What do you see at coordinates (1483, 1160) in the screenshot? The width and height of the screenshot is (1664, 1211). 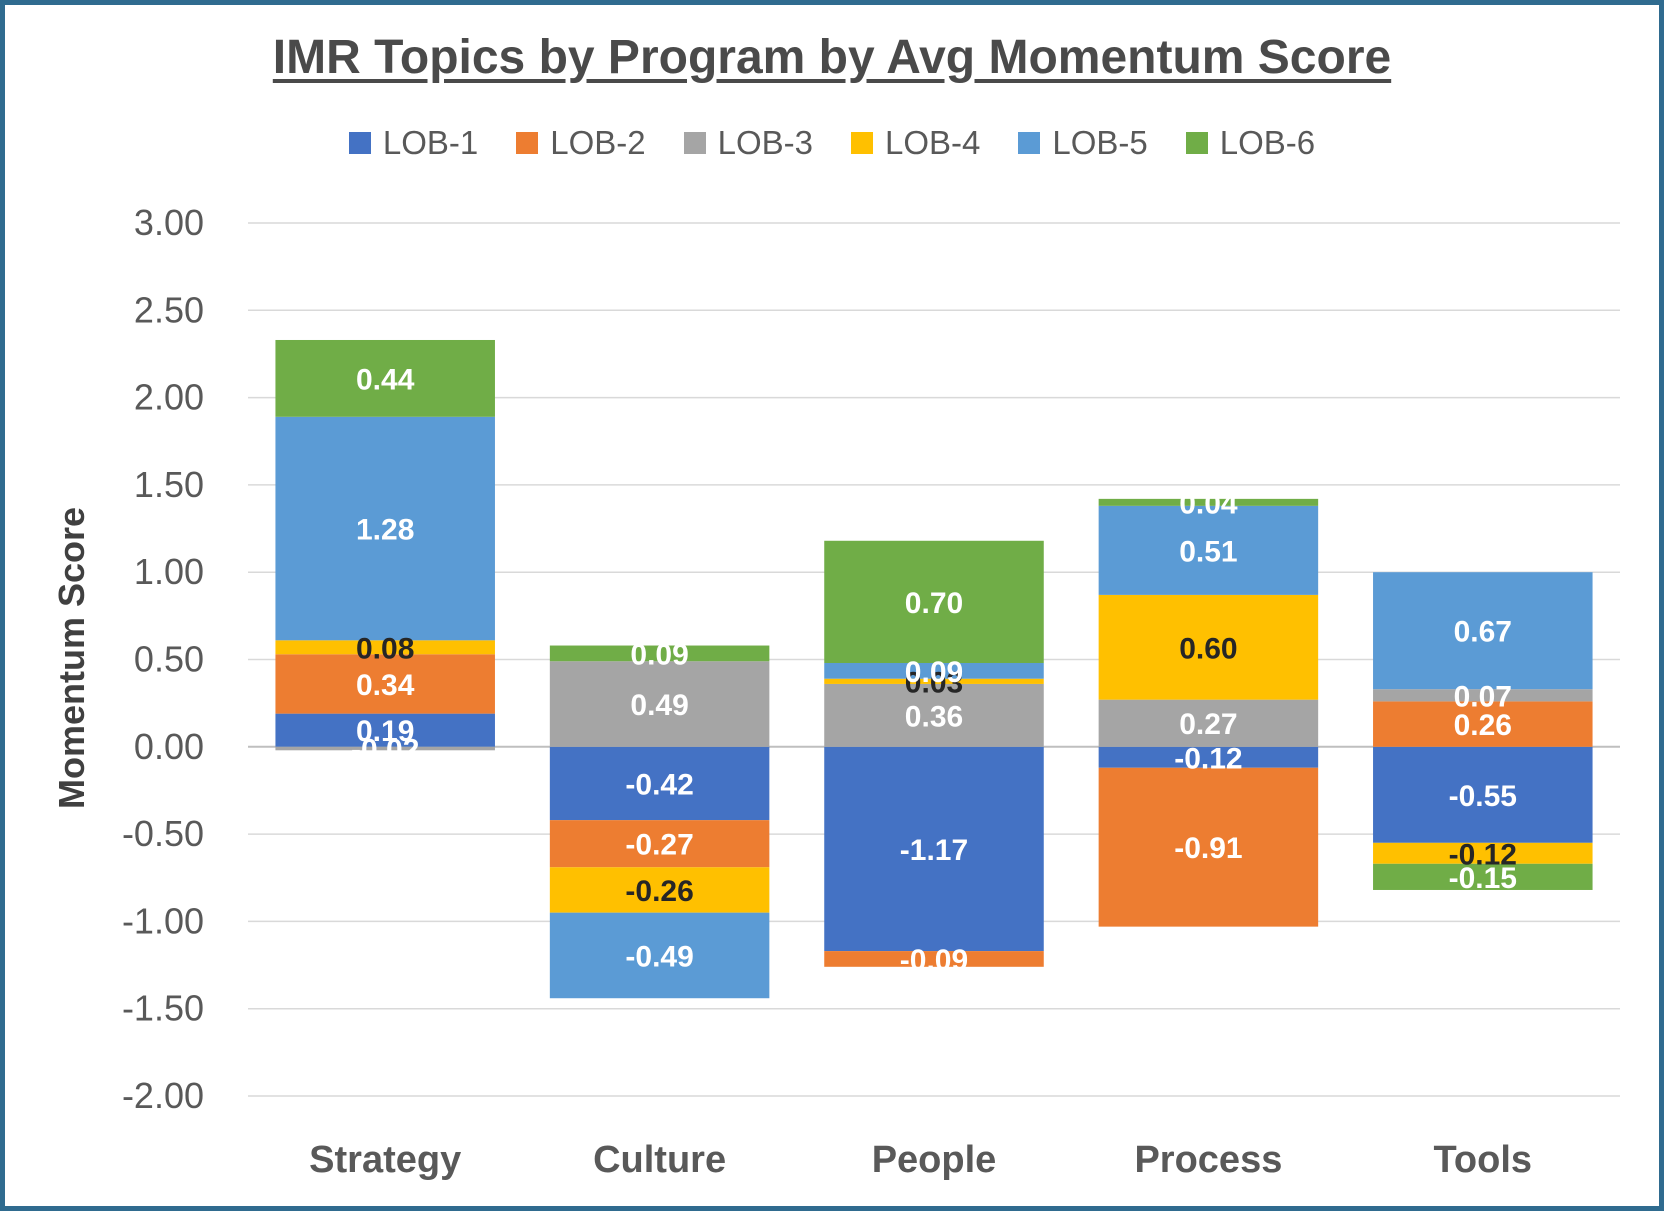 I see `x-category-label: Tools` at bounding box center [1483, 1160].